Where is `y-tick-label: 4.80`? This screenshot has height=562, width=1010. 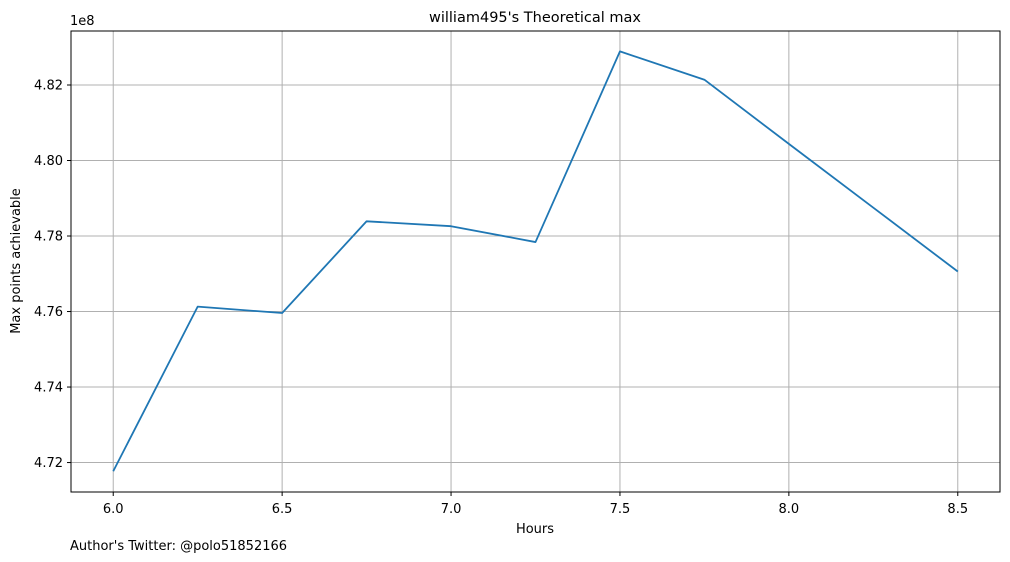
y-tick-label: 4.80 is located at coordinates (48, 161).